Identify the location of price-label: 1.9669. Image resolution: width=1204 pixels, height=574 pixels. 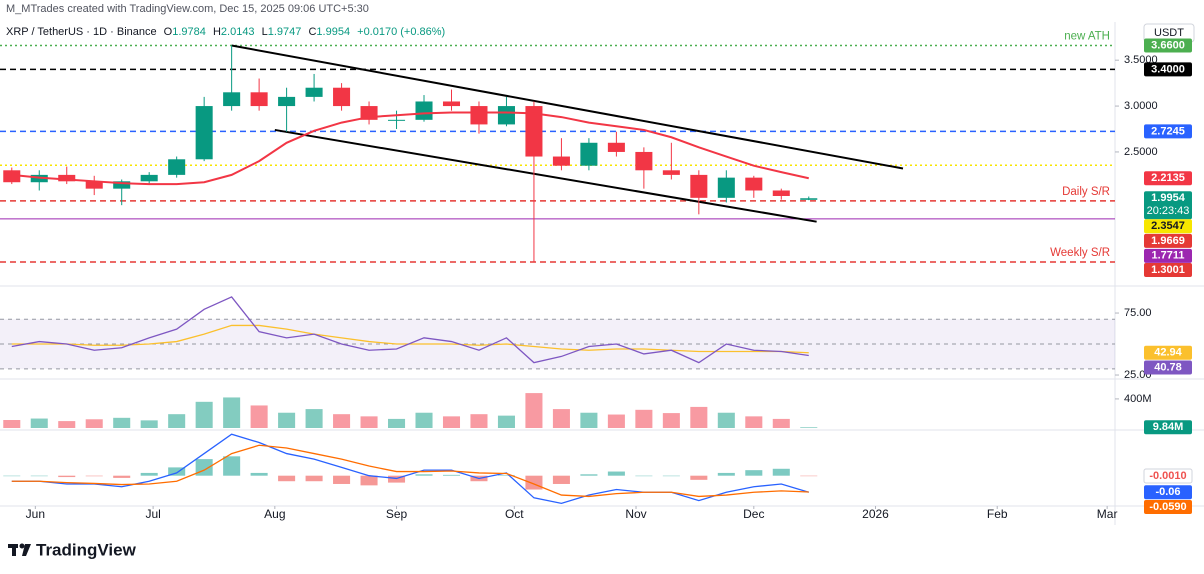
(1168, 241).